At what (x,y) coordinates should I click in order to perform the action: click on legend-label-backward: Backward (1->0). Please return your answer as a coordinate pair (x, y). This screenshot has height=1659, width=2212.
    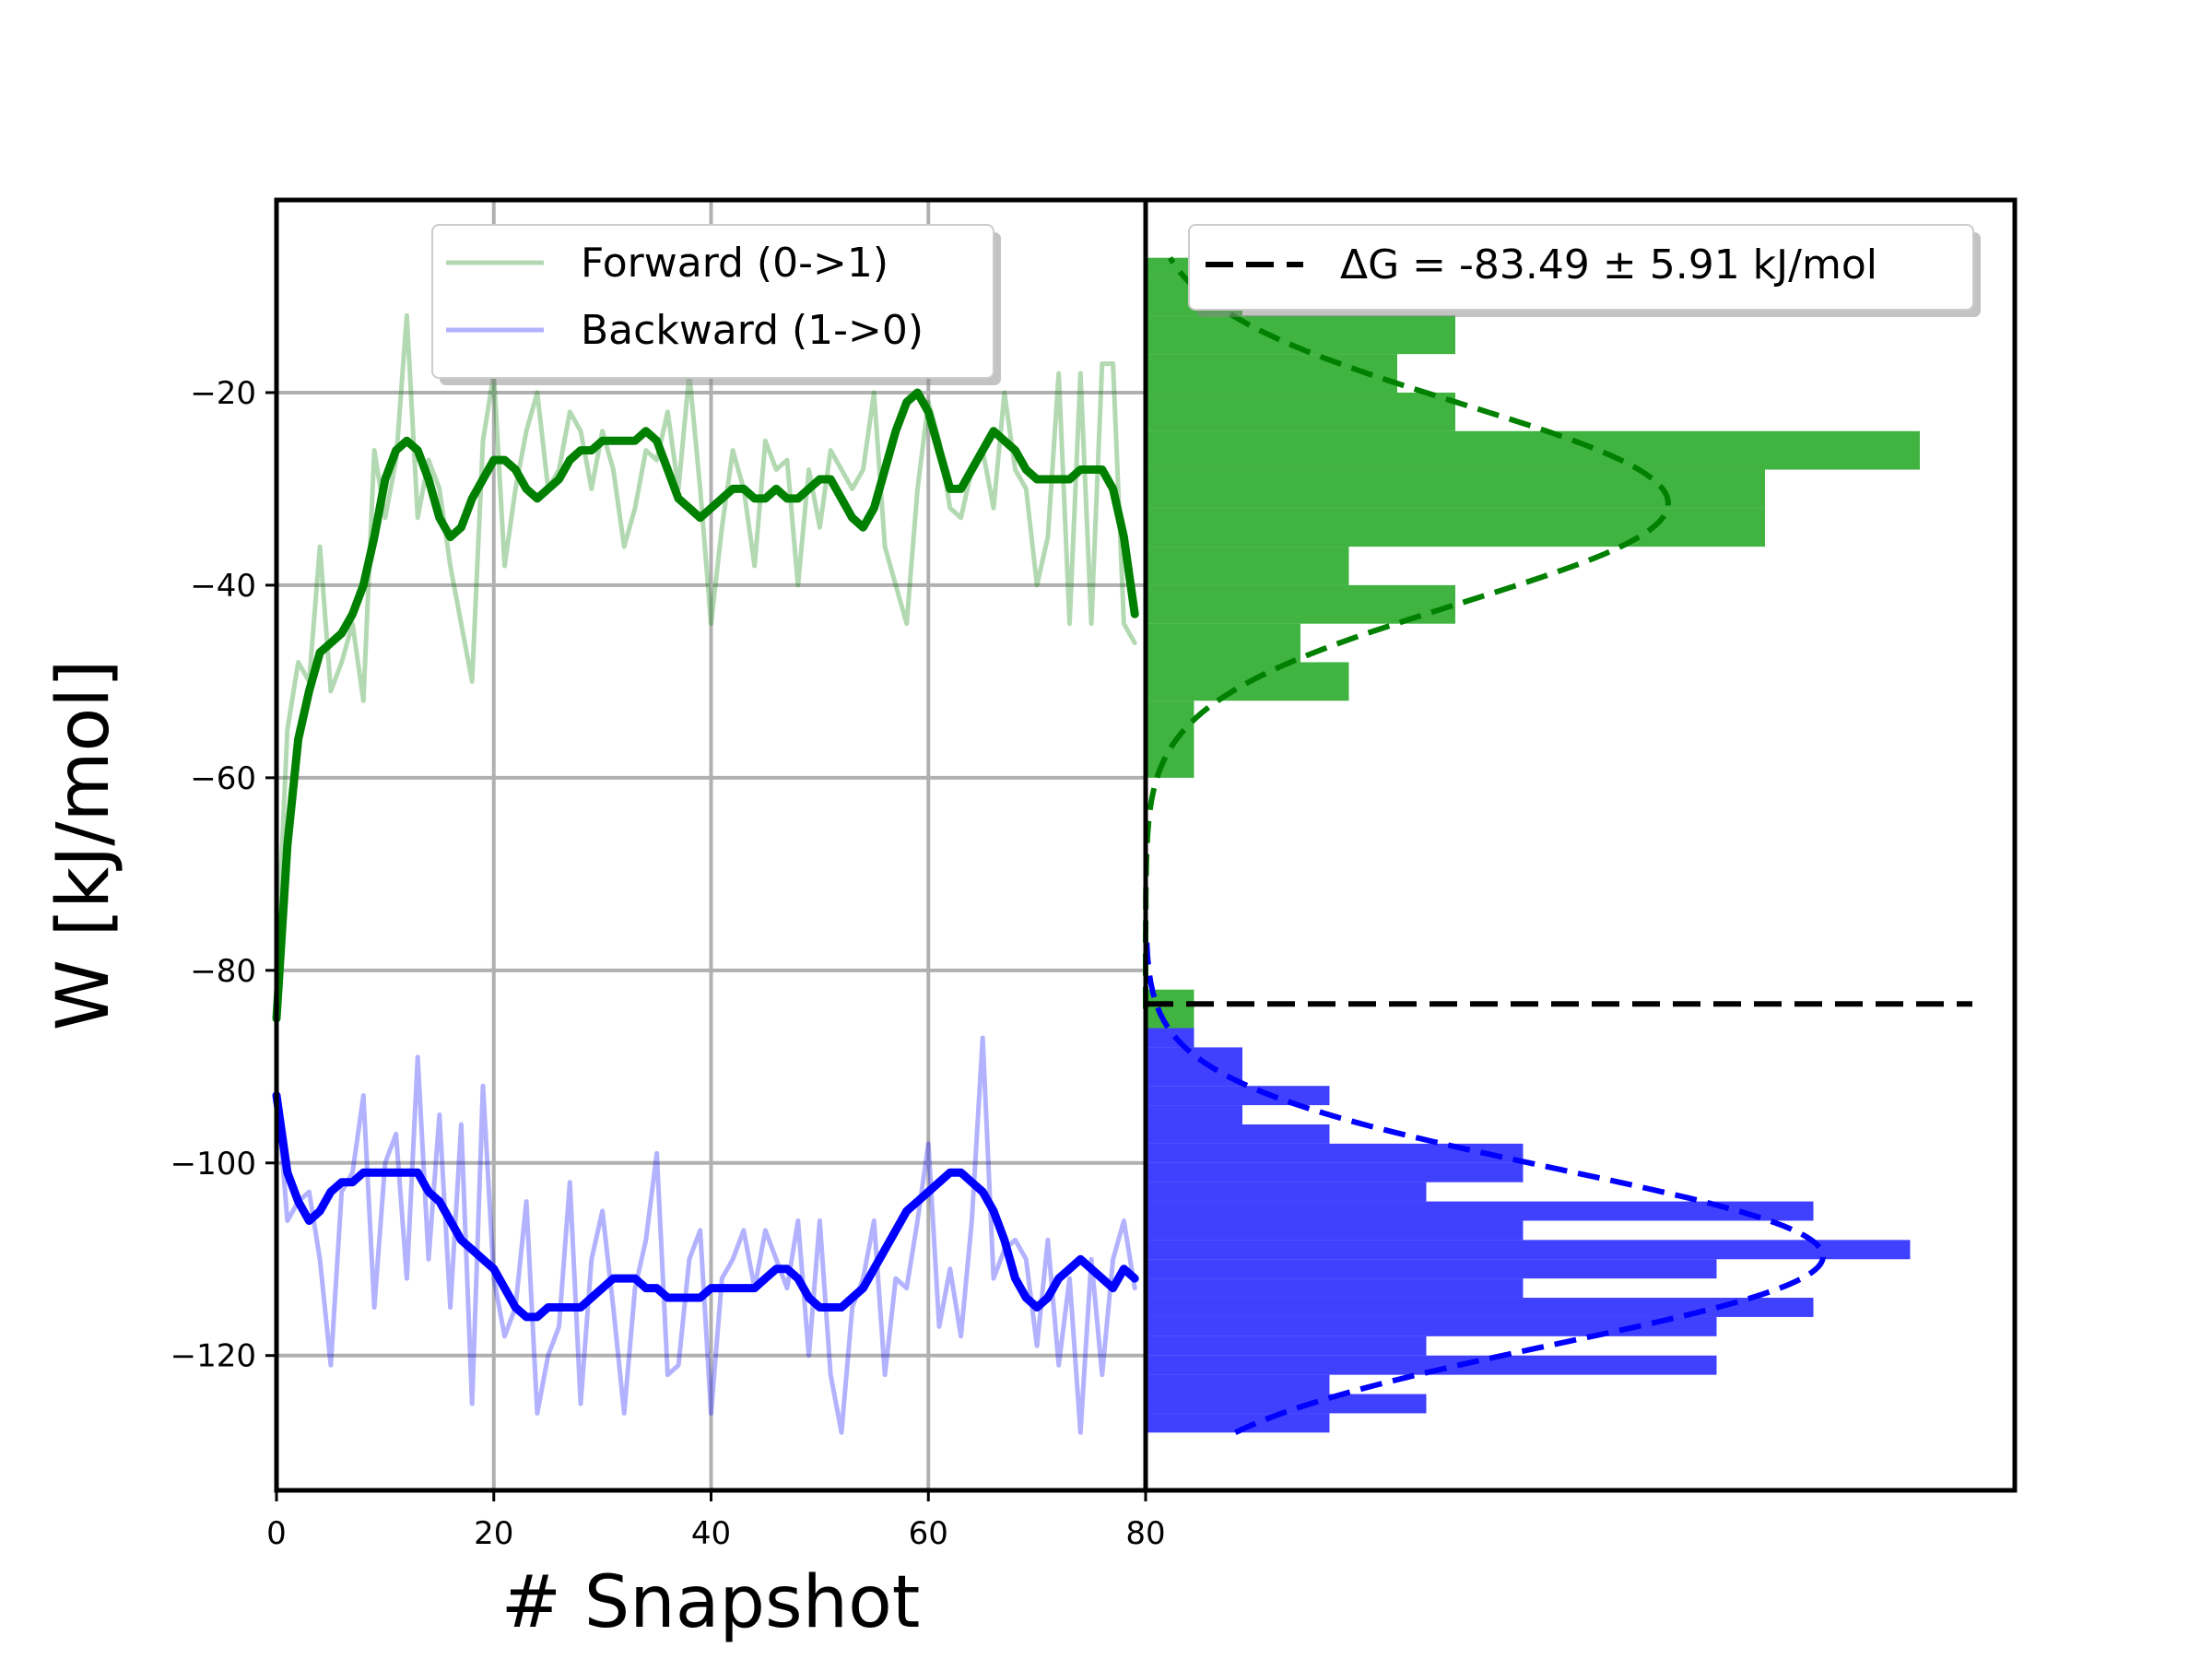
    Looking at the image, I should click on (752, 330).